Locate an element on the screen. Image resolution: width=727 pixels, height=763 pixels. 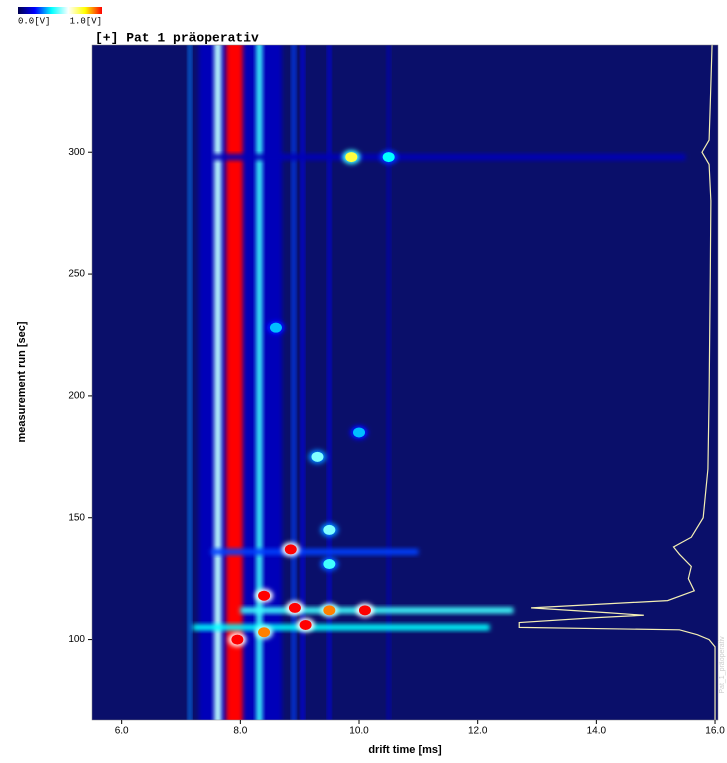
colorbar is located at coordinates (60, 10).